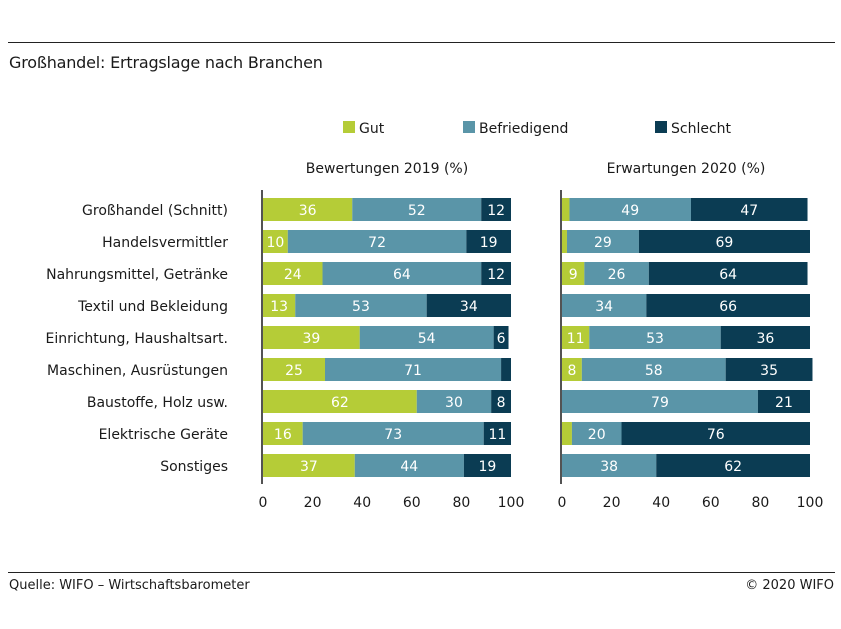 The height and width of the screenshot is (629, 841). I want to click on bar-p2-befriedigend-sonstiges, so click(609, 465).